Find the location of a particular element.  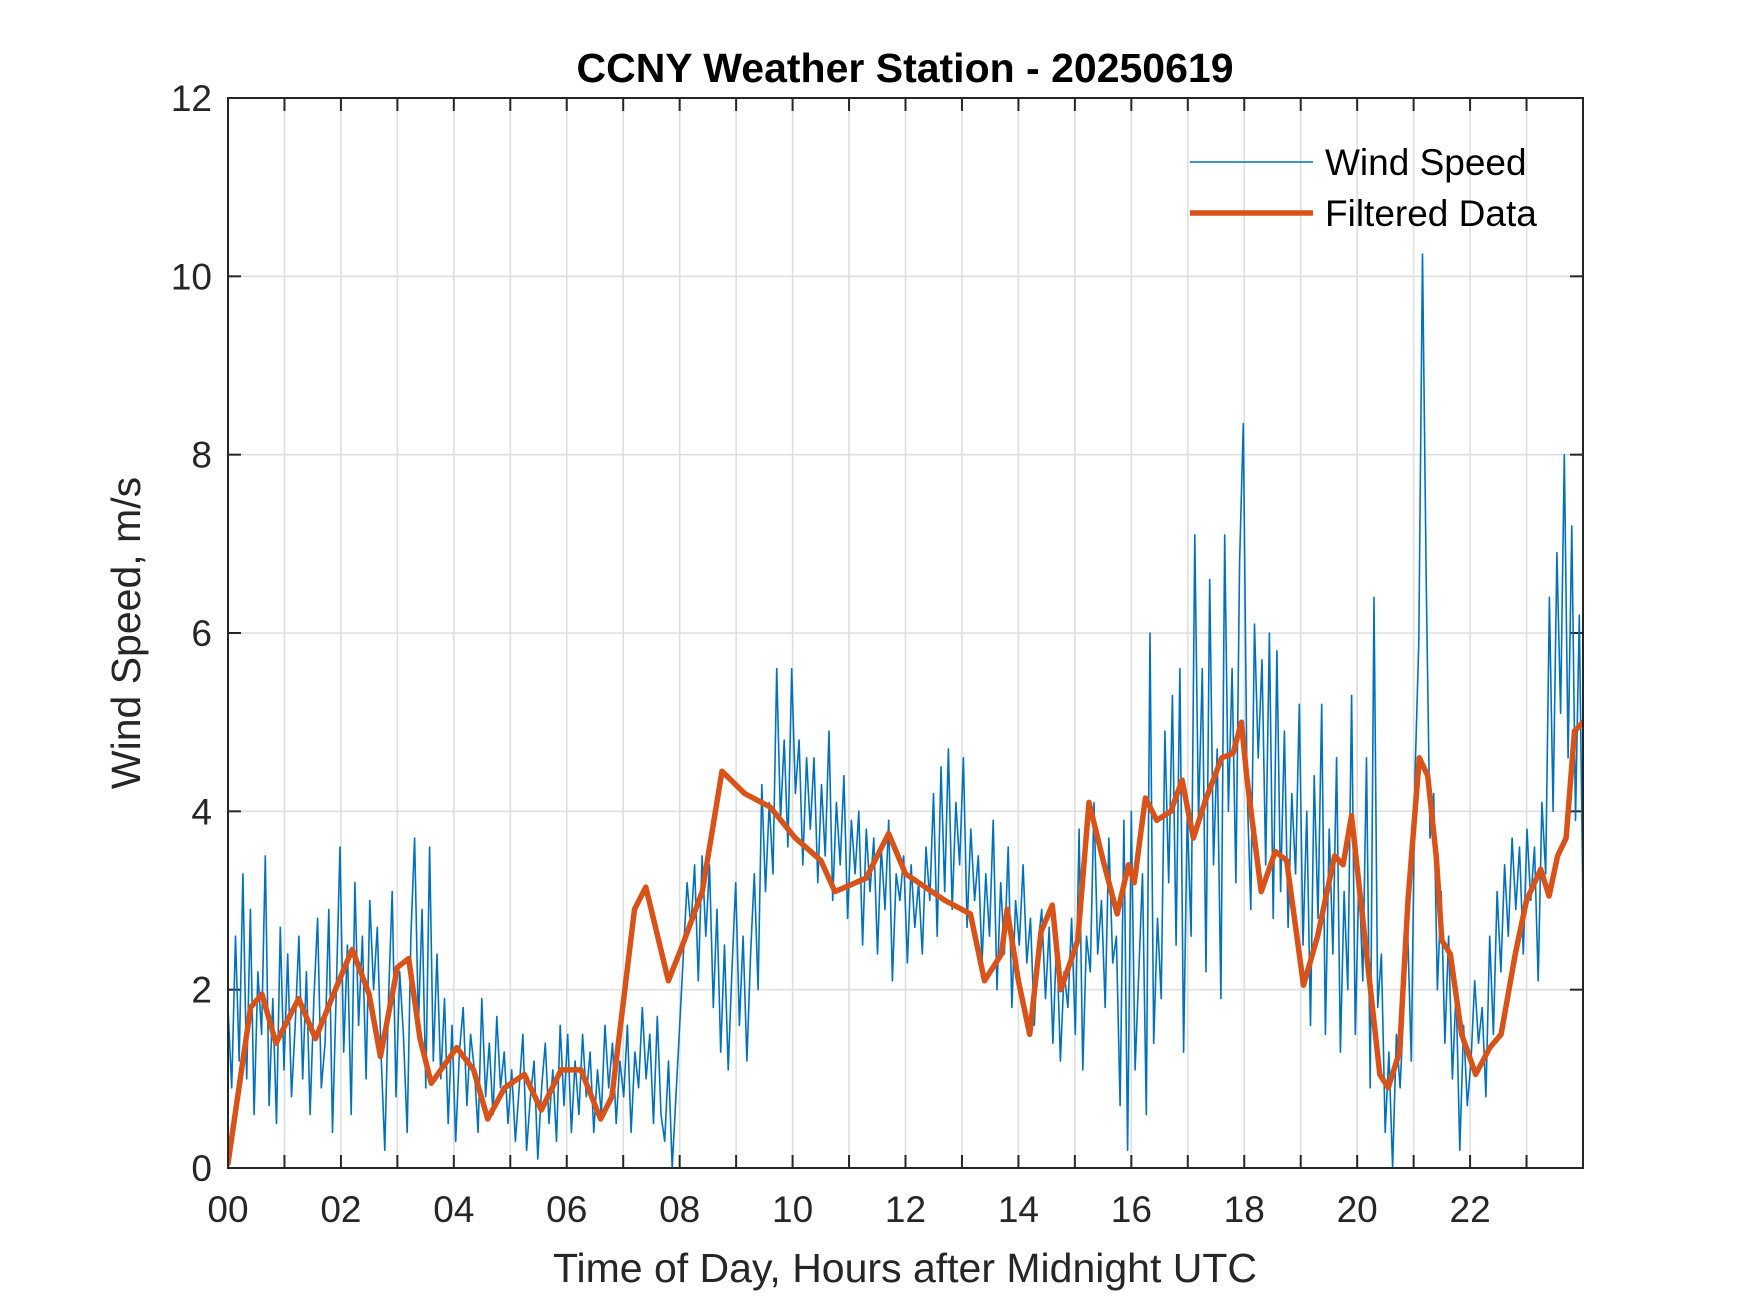

x-tick-label: 22 is located at coordinates (1470, 1209).